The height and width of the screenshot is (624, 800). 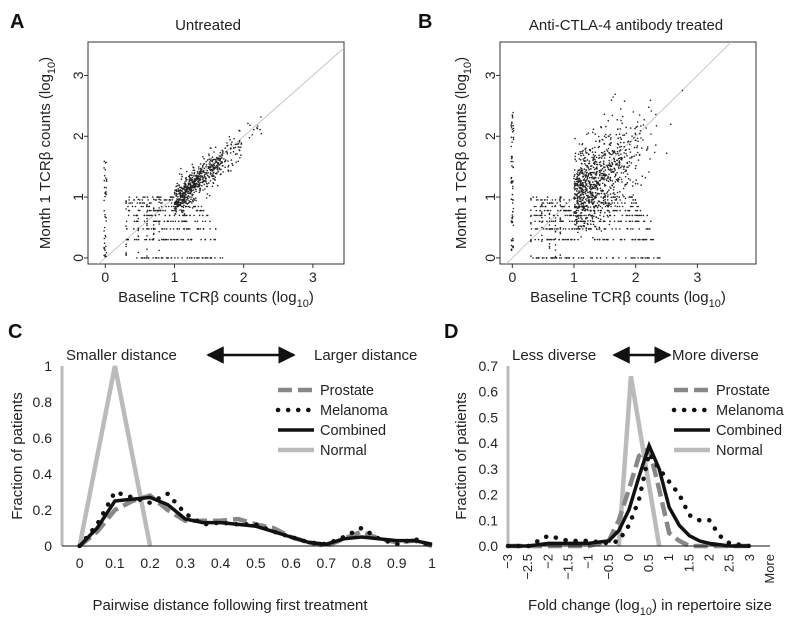 What do you see at coordinates (750, 411) in the screenshot?
I see `legend-label-melanoma: Melanoma` at bounding box center [750, 411].